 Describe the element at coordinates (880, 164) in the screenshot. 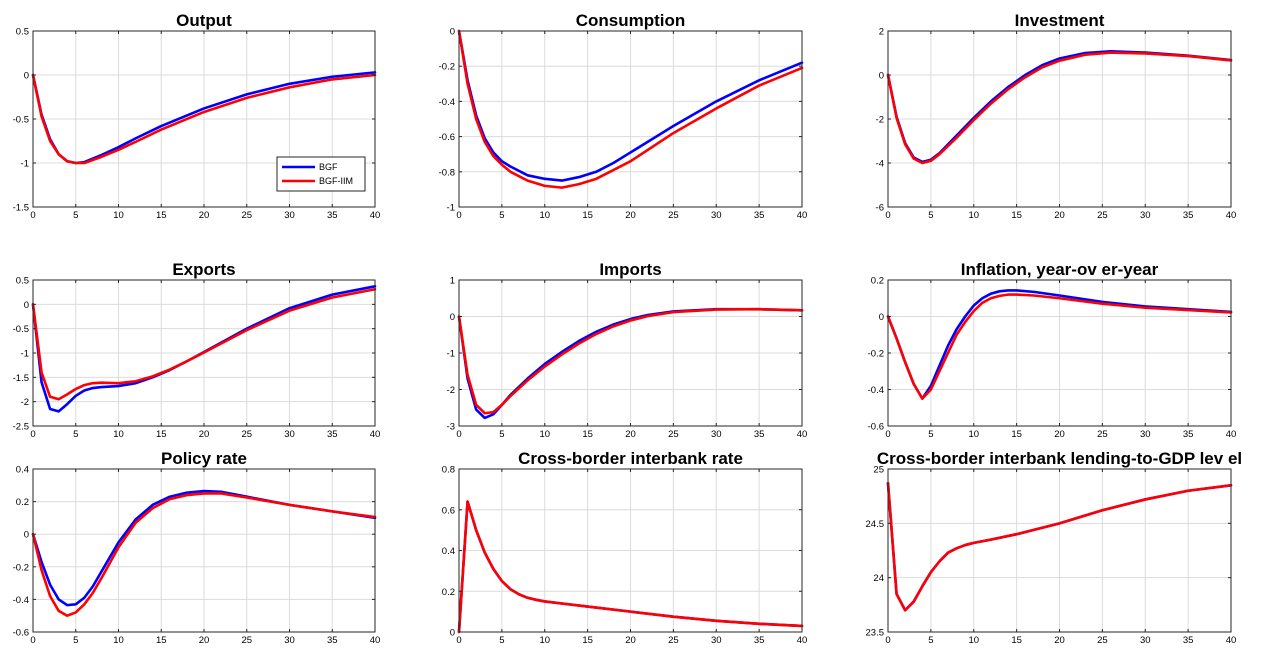

I see `y-tick-label: -4` at that location.